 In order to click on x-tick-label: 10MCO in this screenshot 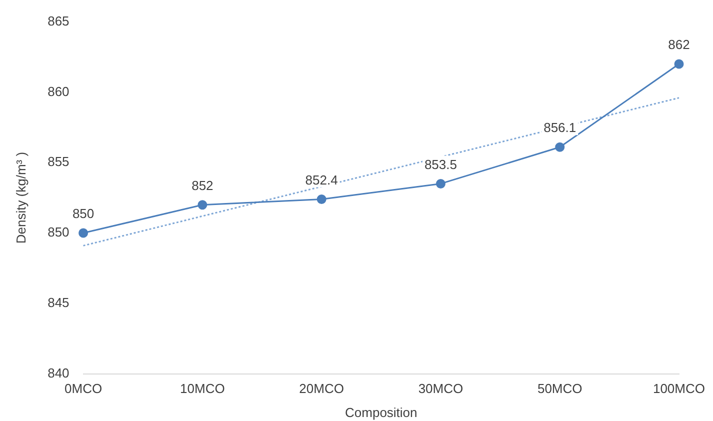, I will do `click(202, 388)`.